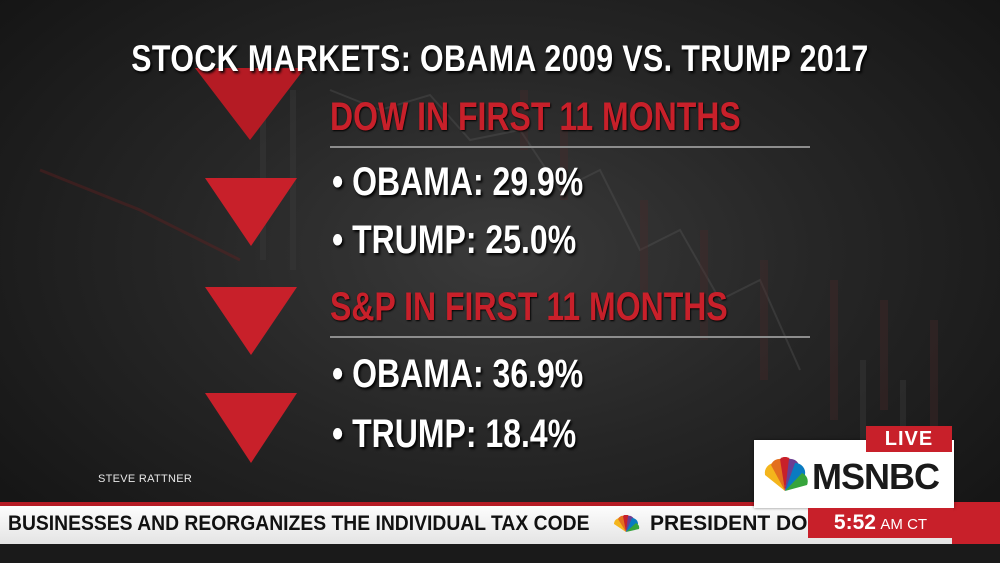  I want to click on ticker-text-next: PRESIDENT DON, so click(736, 523).